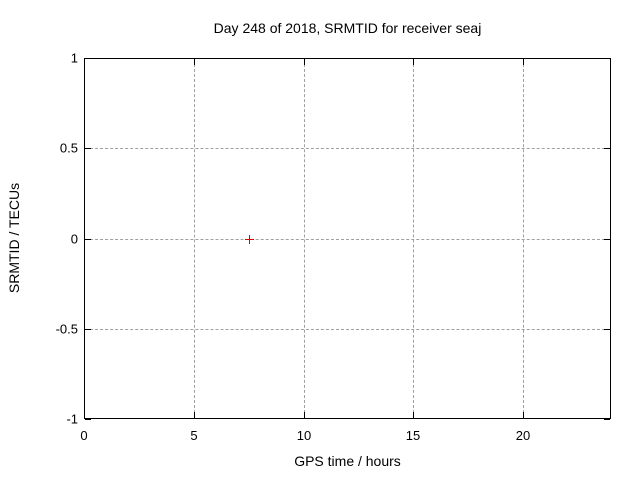 This screenshot has width=640, height=480. I want to click on x-tick-label: 5, so click(194, 435).